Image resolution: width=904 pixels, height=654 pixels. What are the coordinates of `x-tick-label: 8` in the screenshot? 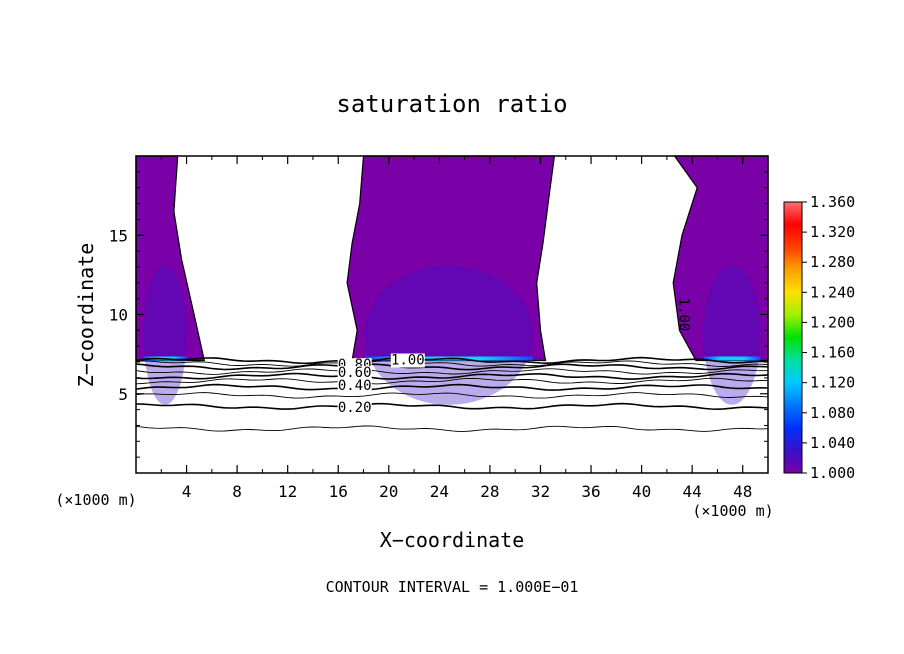 It's located at (237, 491).